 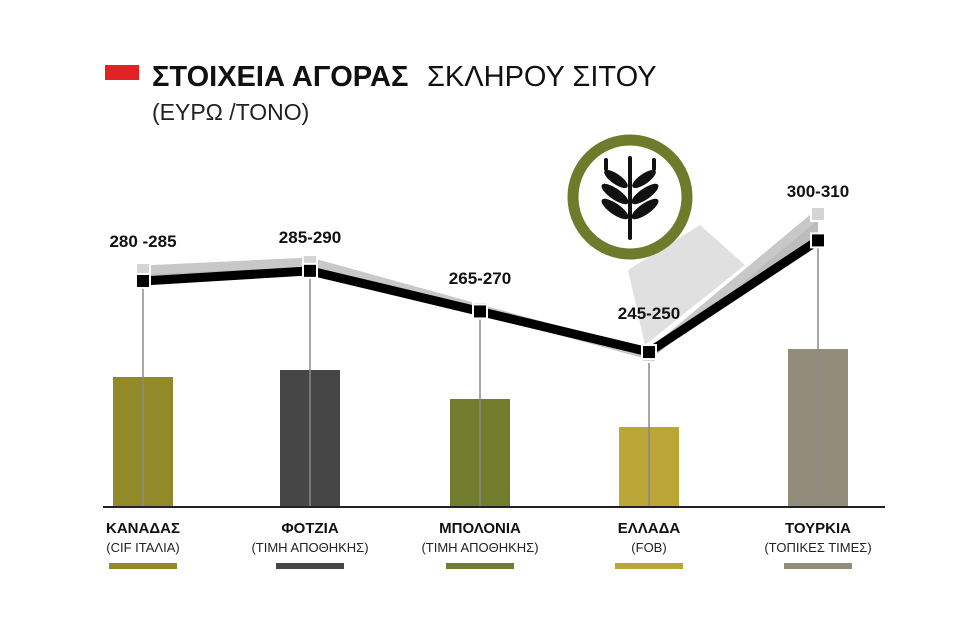 What do you see at coordinates (686, 285) in the screenshot?
I see `emblem-shadow` at bounding box center [686, 285].